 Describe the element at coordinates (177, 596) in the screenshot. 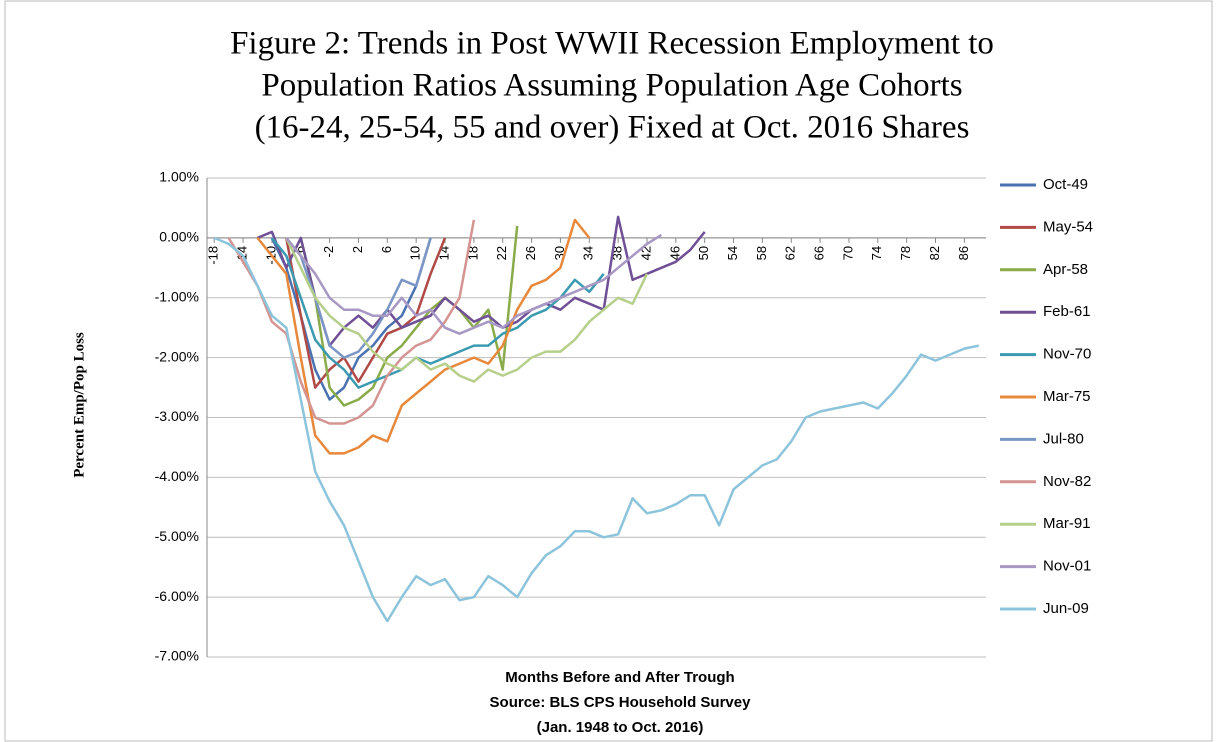

I see `y-tick-label: -6.00%` at that location.